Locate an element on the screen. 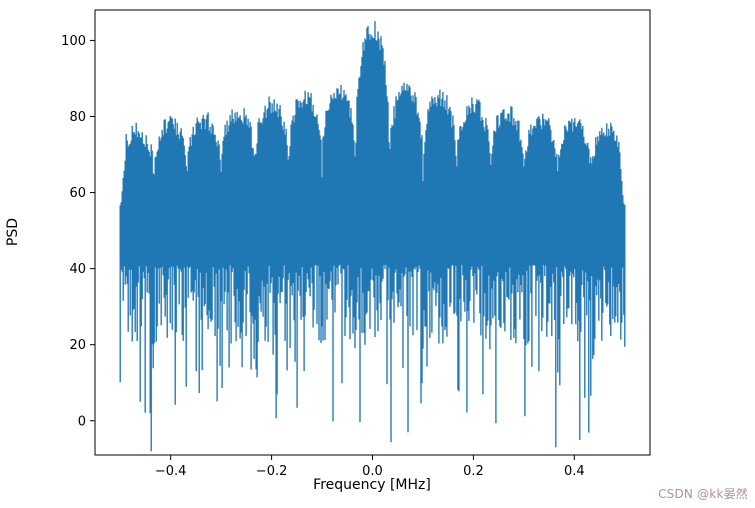 This screenshot has height=508, width=755. y-tick-label: 40 is located at coordinates (77, 269).